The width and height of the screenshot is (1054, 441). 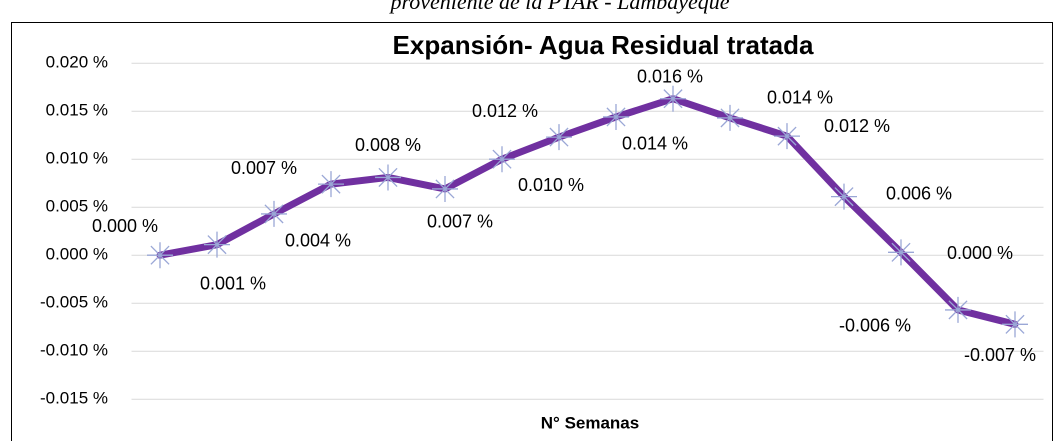 I want to click on data-label: 0.001 %, so click(x=233, y=283).